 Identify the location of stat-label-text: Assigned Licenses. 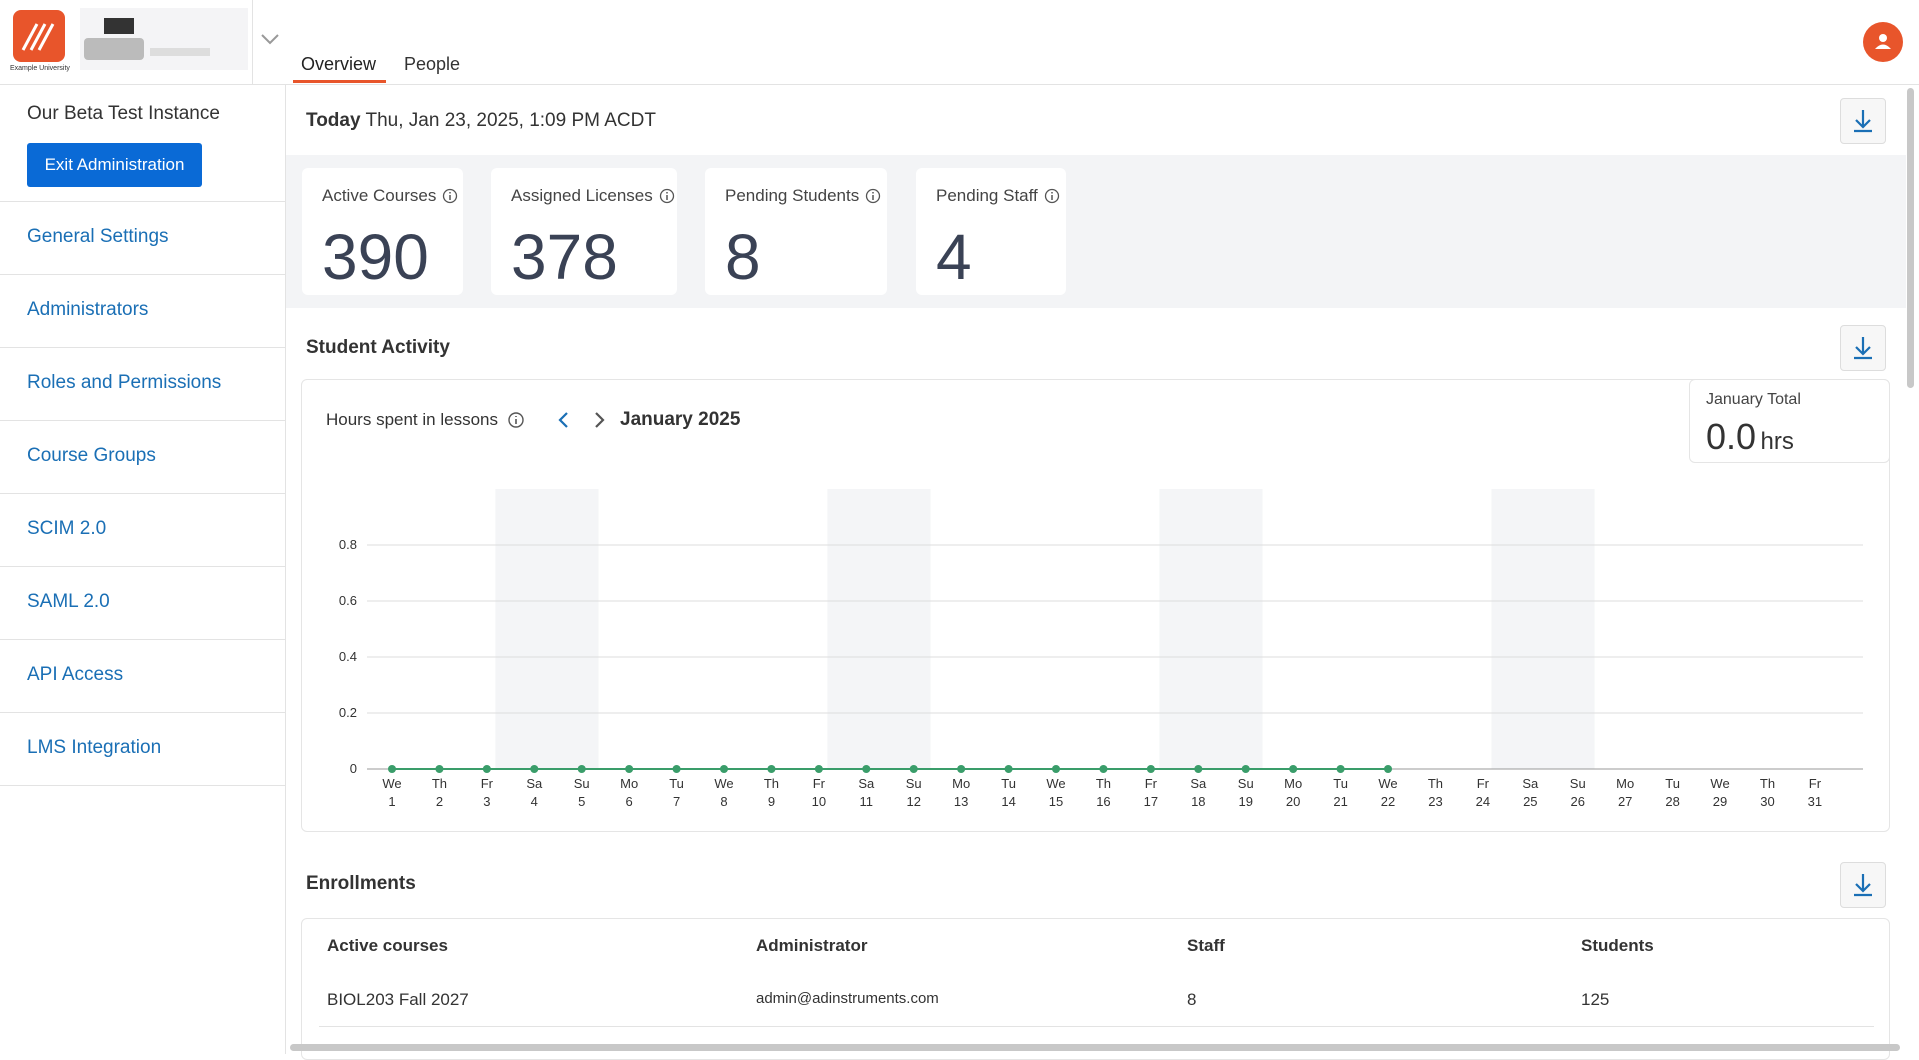
(582, 195).